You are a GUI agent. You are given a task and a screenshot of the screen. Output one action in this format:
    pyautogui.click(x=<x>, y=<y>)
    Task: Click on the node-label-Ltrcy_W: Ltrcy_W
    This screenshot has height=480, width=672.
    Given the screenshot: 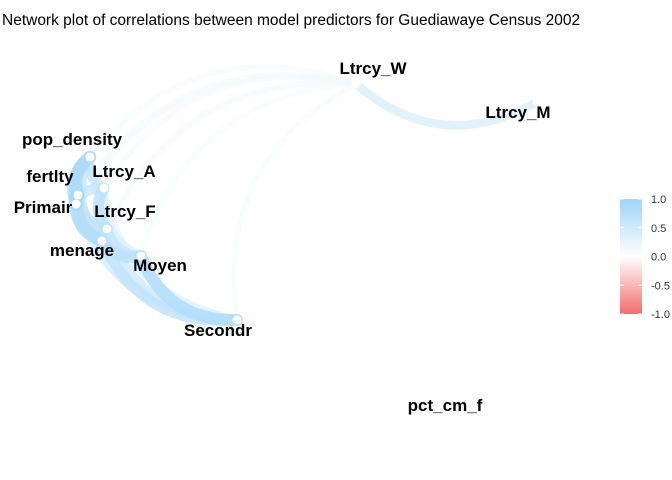 What is the action you would take?
    pyautogui.click(x=373, y=68)
    